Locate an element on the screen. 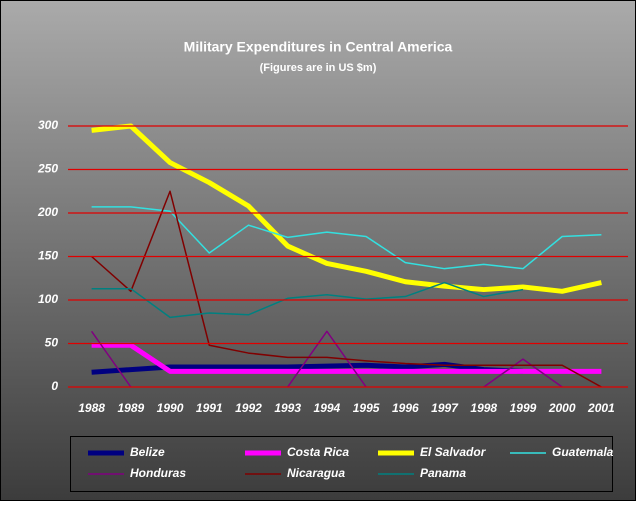 This screenshot has height=506, width=636. legend-label: Costa Rica is located at coordinates (318, 452).